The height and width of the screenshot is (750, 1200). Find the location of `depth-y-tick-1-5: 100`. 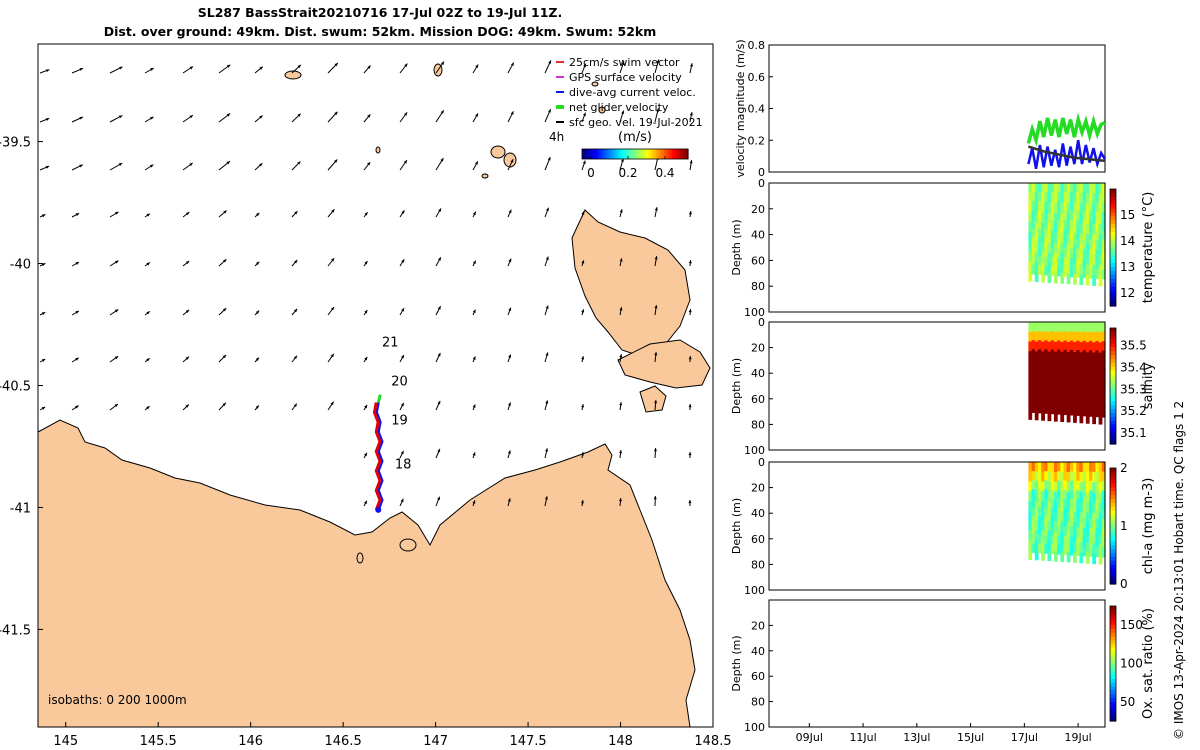

depth-y-tick-1-5: 100 is located at coordinates (754, 312).